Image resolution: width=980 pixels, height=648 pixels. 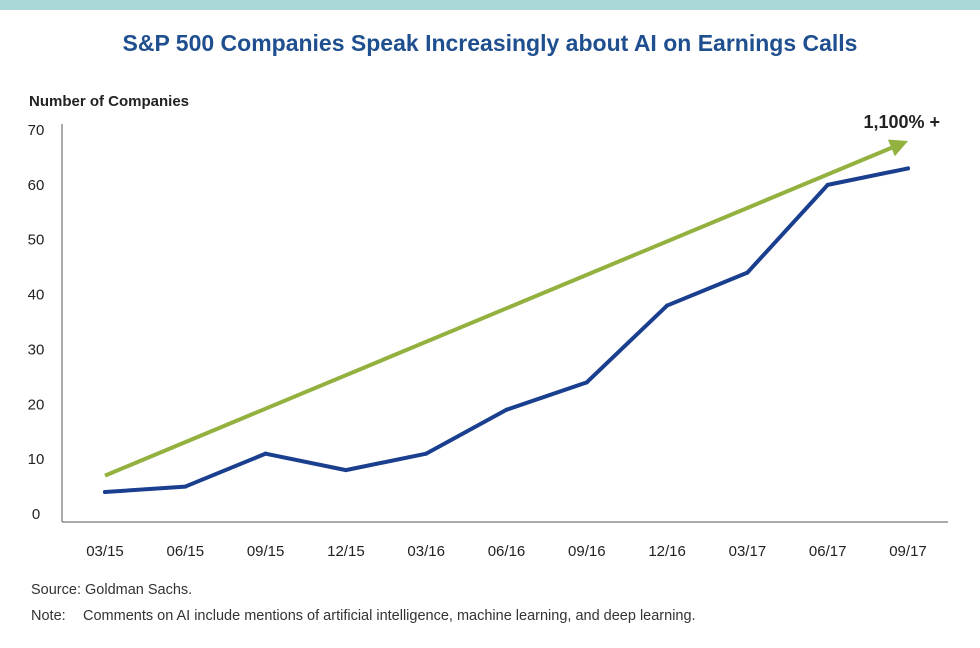 I want to click on note-label: Note:, so click(x=48, y=616).